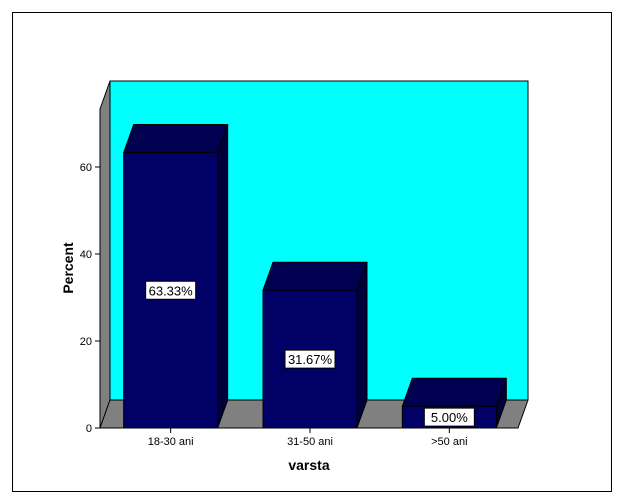 This screenshot has height=504, width=629. I want to click on data-label: 63.33%, so click(171, 290).